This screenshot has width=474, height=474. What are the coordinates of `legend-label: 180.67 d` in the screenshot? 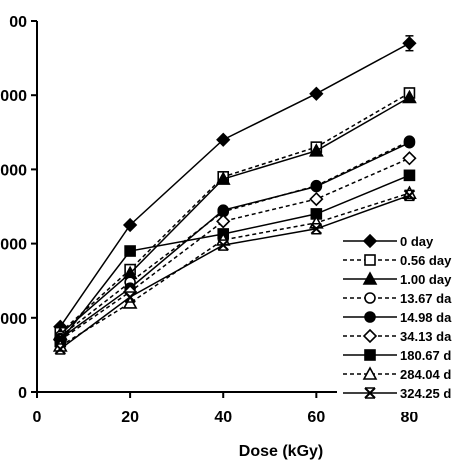 It's located at (425, 355).